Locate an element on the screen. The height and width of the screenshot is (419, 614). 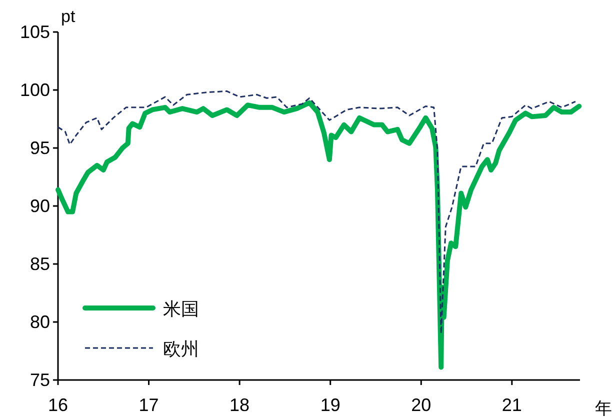
x-tick-label: 20 is located at coordinates (421, 405).